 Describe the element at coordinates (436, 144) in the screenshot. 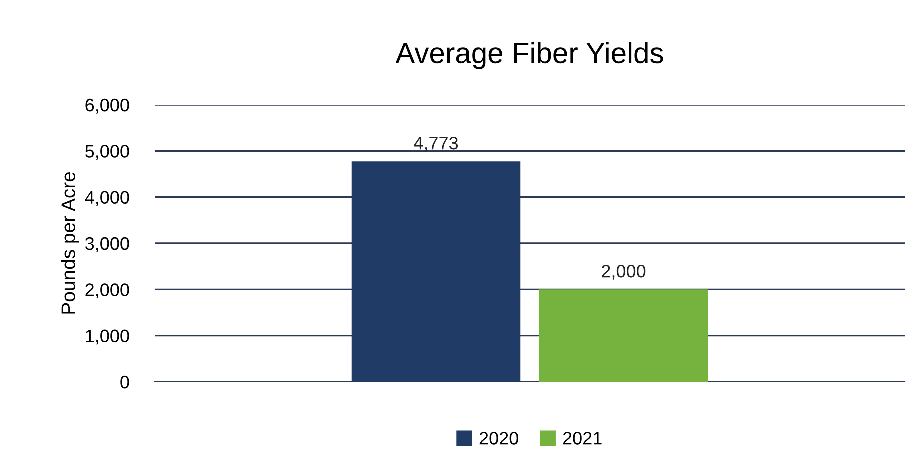

I see `data-label: 4,773` at that location.